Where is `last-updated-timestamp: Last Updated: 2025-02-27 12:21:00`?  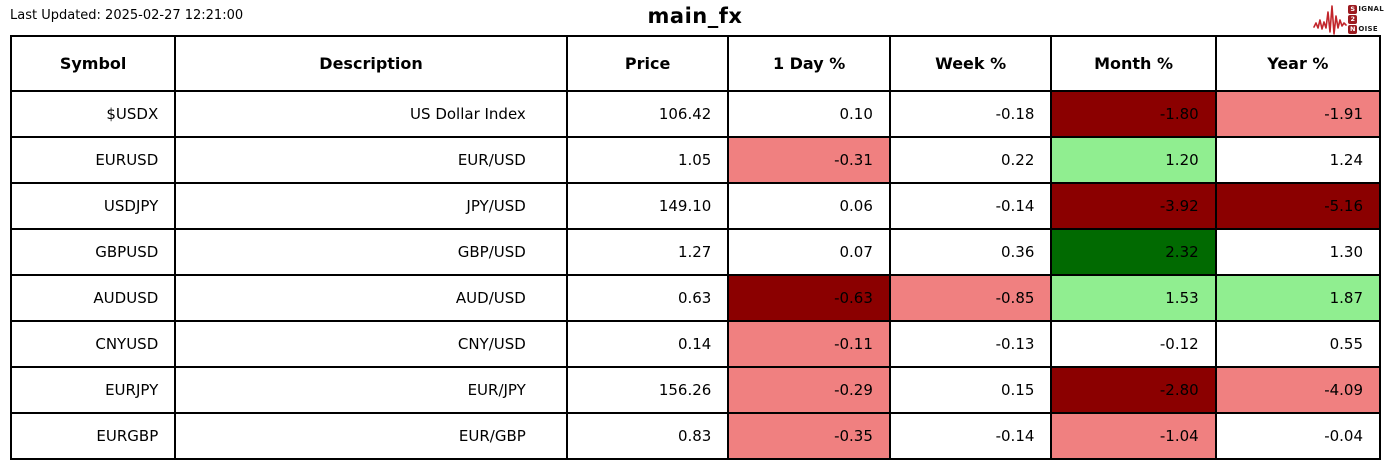
last-updated-timestamp: Last Updated: 2025-02-27 12:21:00 is located at coordinates (127, 15).